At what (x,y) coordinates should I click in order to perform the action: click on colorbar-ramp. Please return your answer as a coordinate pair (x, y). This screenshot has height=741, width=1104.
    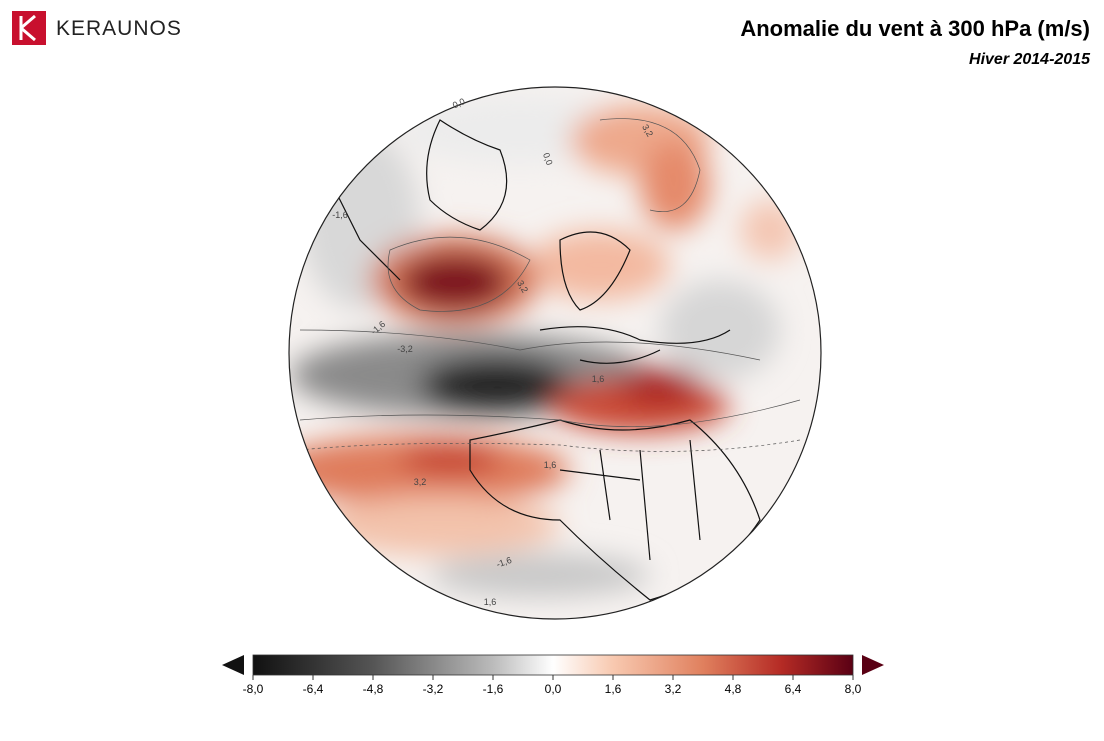
    Looking at the image, I should click on (553, 665).